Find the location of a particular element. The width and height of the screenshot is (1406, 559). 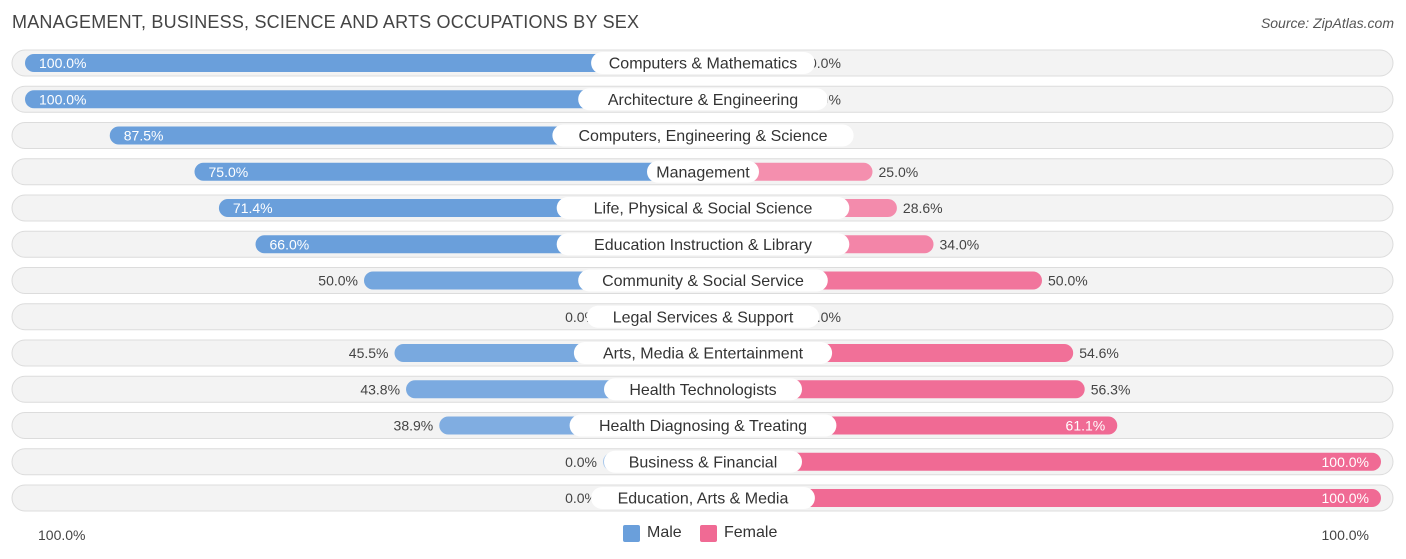

value-label-female: 56.3% is located at coordinates (1111, 389).